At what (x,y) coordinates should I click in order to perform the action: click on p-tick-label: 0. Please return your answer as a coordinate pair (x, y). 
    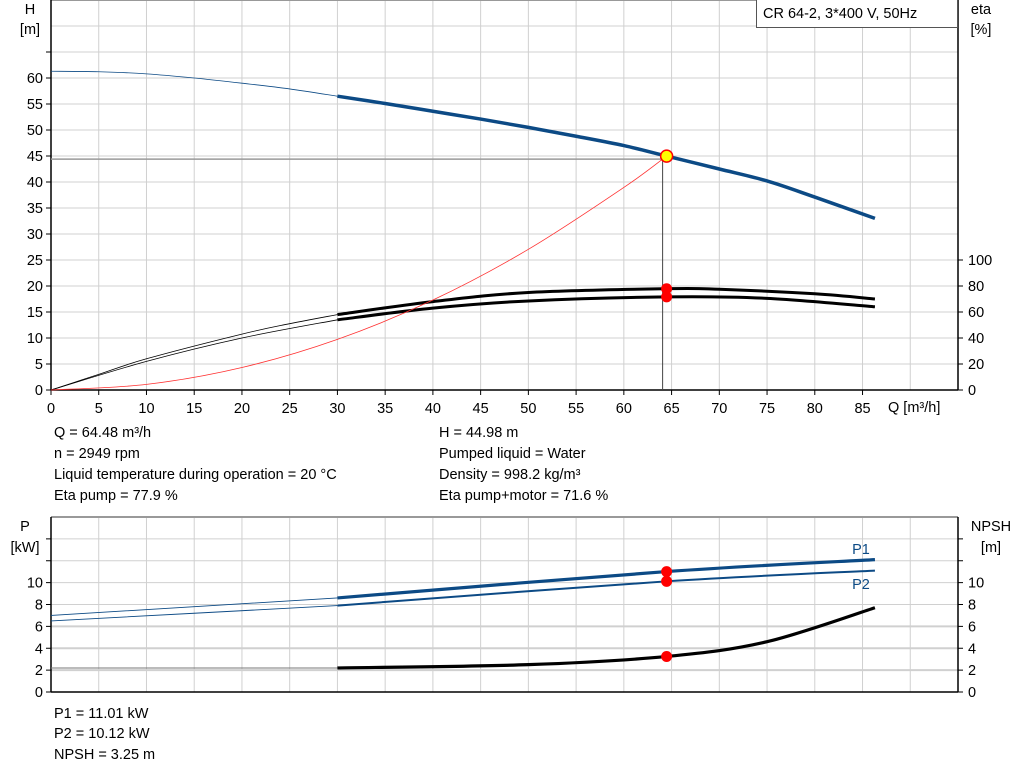
    Looking at the image, I should click on (39, 693).